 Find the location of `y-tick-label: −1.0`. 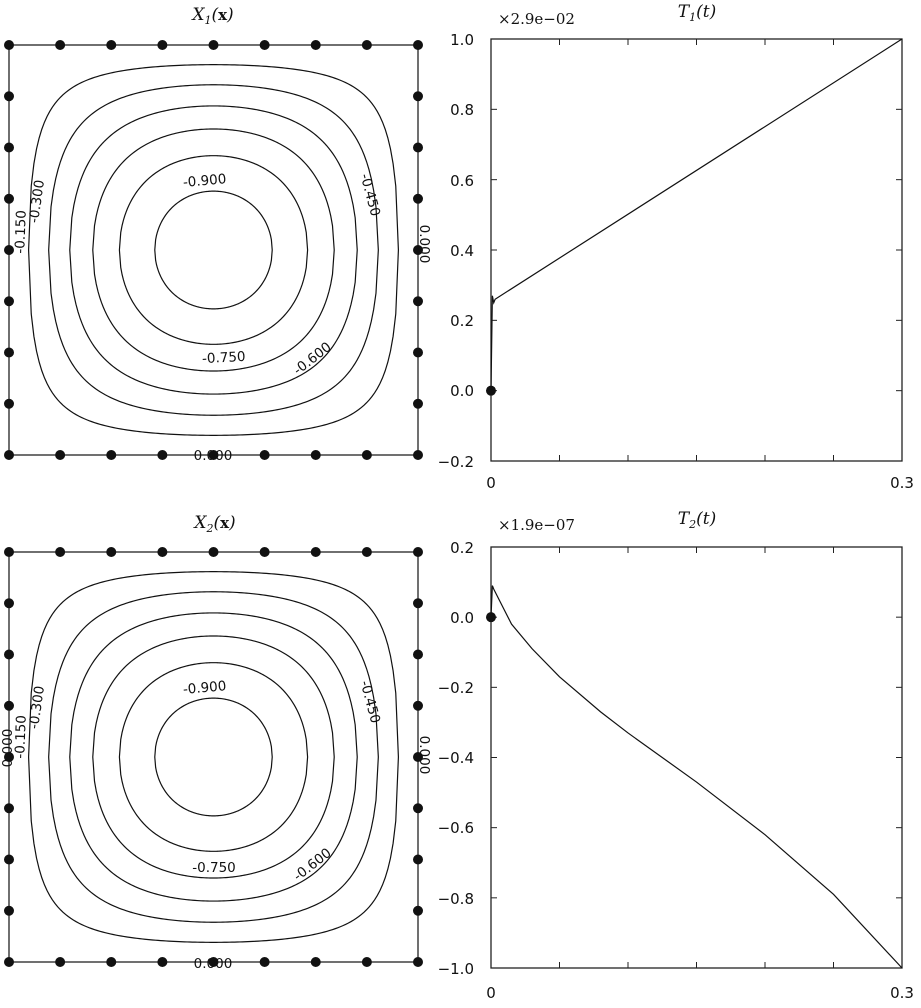

y-tick-label: −1.0 is located at coordinates (456, 969).